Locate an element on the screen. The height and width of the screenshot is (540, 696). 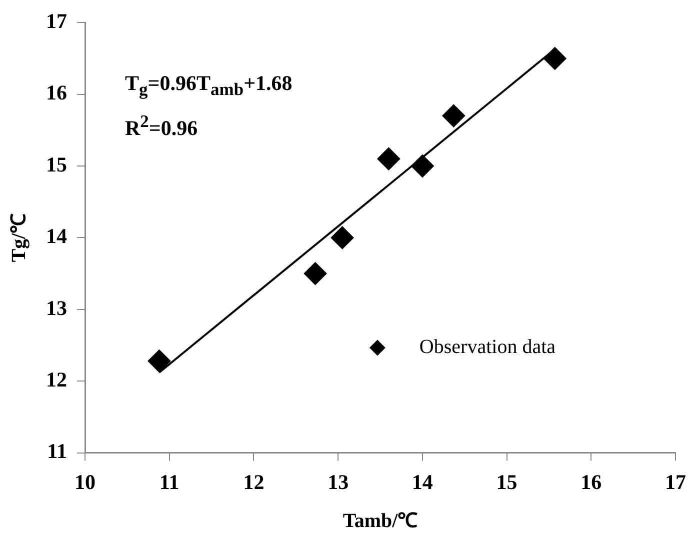
y-tick-label: 12 is located at coordinates (56, 380).